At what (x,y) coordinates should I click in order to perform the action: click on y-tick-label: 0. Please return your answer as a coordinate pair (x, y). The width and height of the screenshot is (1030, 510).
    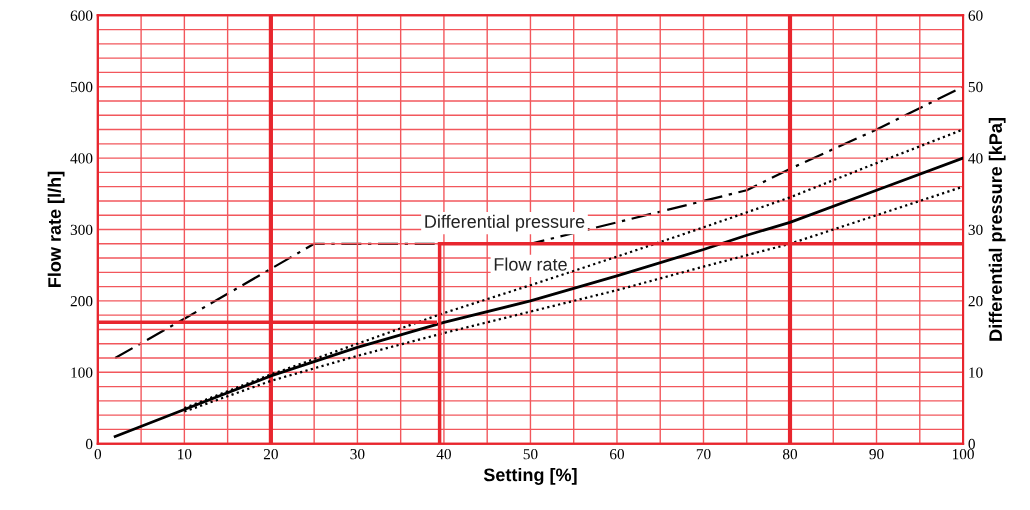
    Looking at the image, I should click on (89, 444).